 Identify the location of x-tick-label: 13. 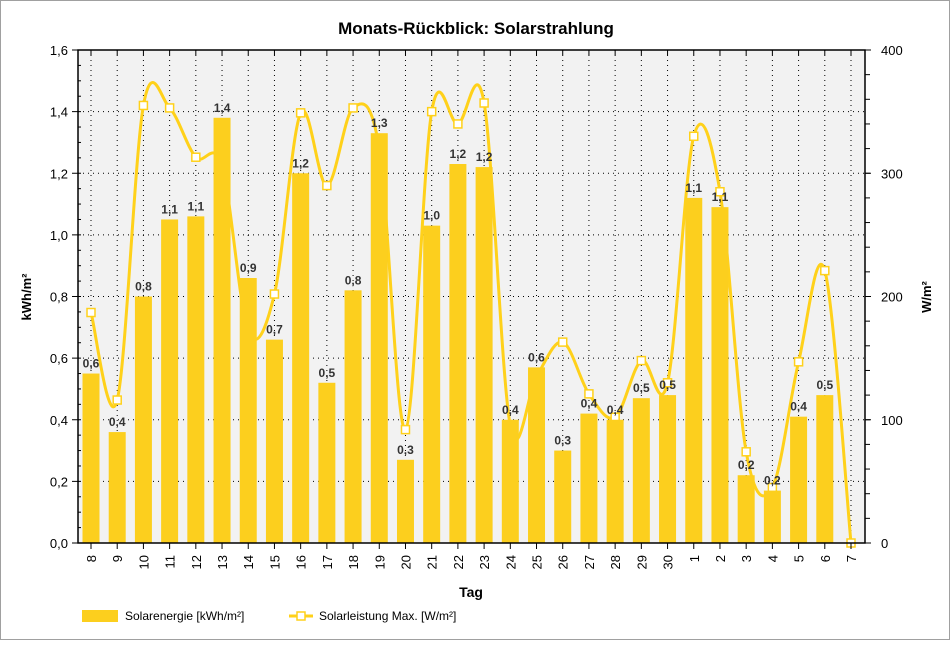
(222, 562).